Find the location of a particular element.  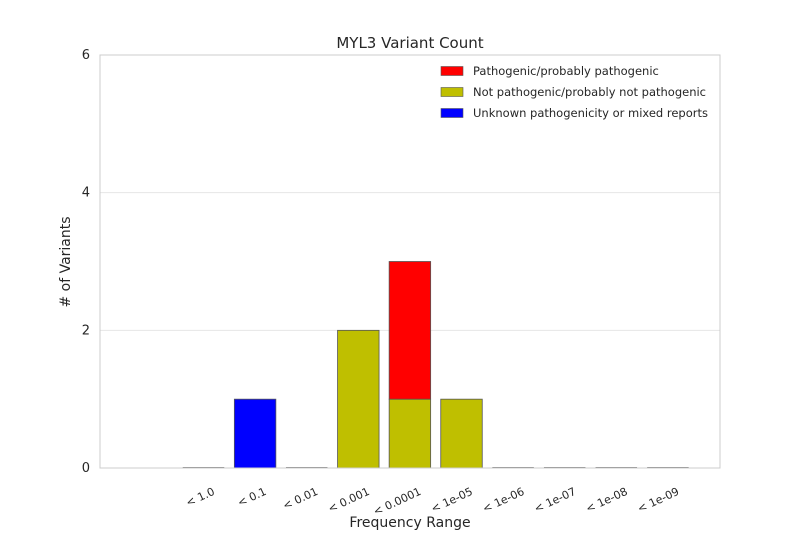

x-tick-label: < 1e-09 is located at coordinates (658, 500).